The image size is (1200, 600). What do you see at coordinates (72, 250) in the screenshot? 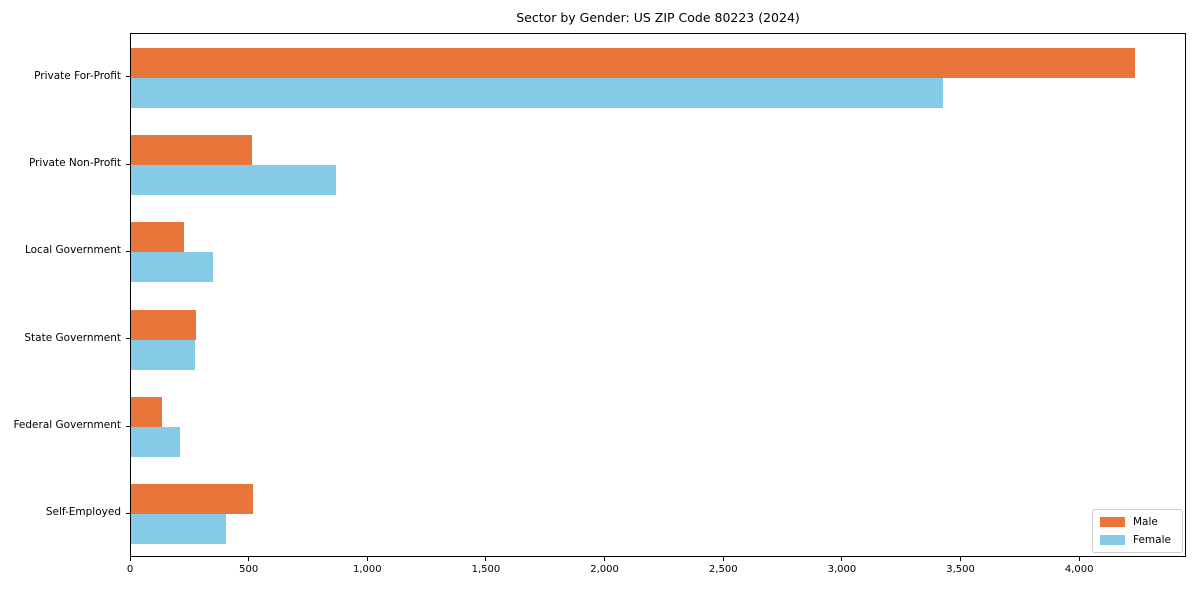
I see `ytick-label-local-government: Local Government` at bounding box center [72, 250].